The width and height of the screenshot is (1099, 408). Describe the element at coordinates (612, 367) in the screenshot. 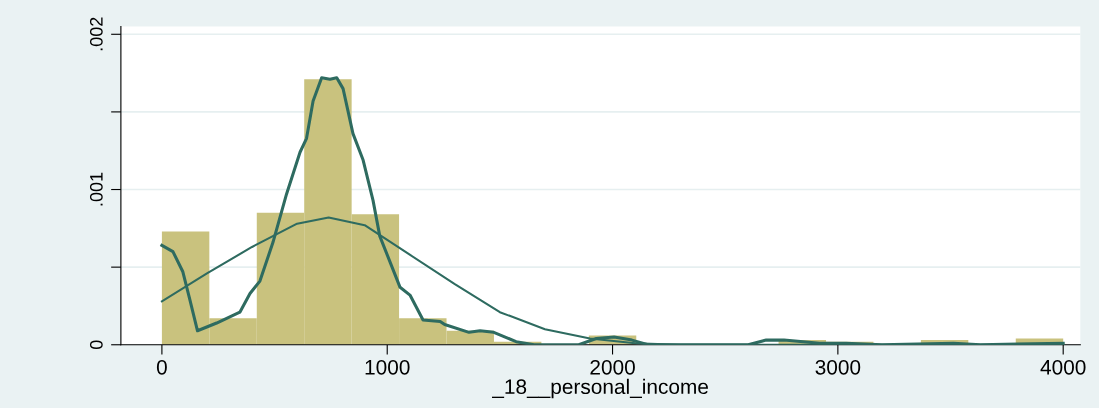

I see `x-tick-label: 2000` at that location.